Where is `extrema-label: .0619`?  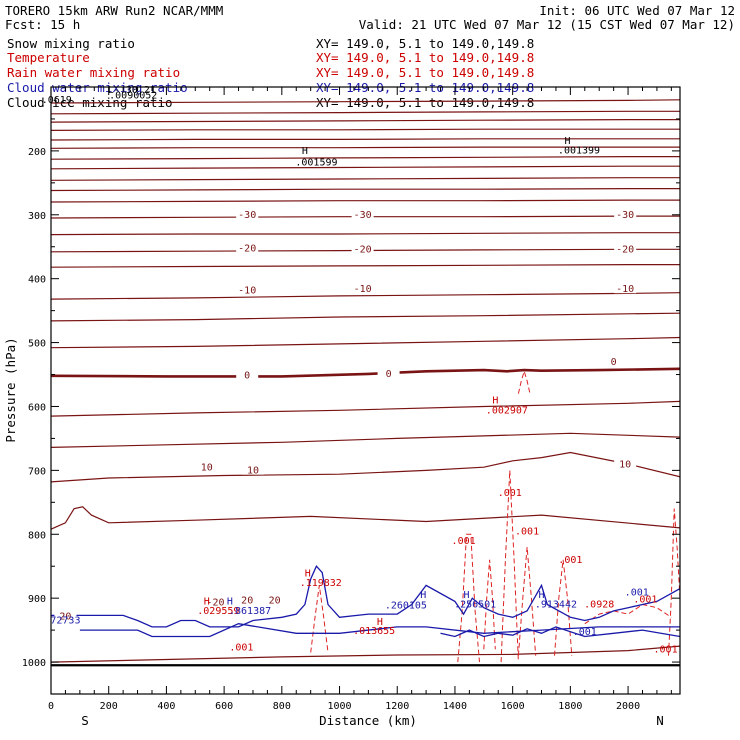
extrema-label: .0619 is located at coordinates (57, 100).